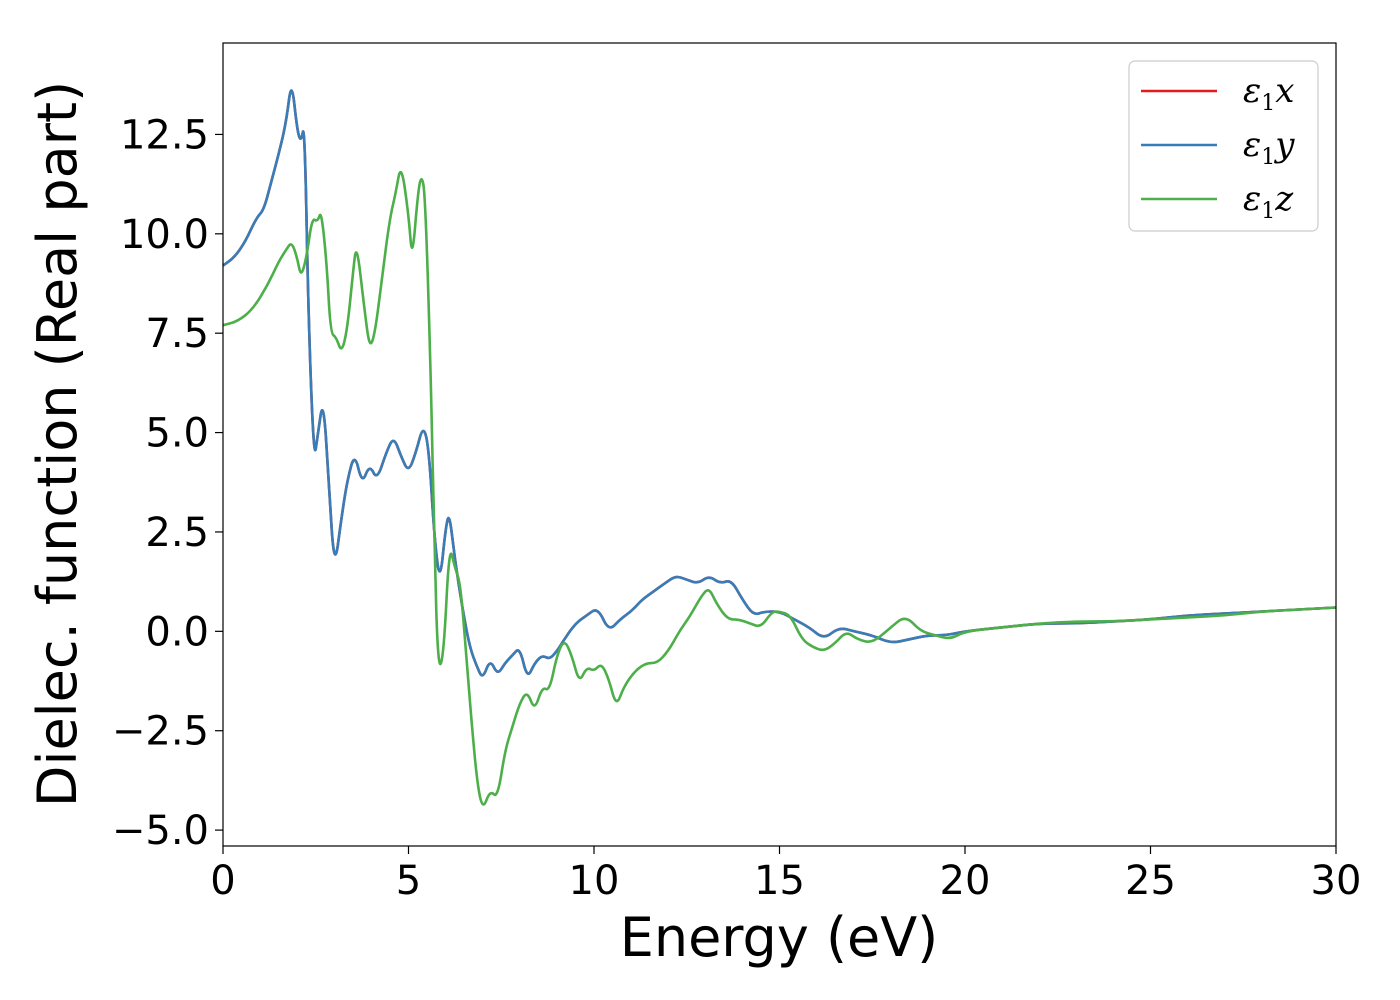 The image size is (1400, 1000). I want to click on y-tick-label: 5.0, so click(177, 434).